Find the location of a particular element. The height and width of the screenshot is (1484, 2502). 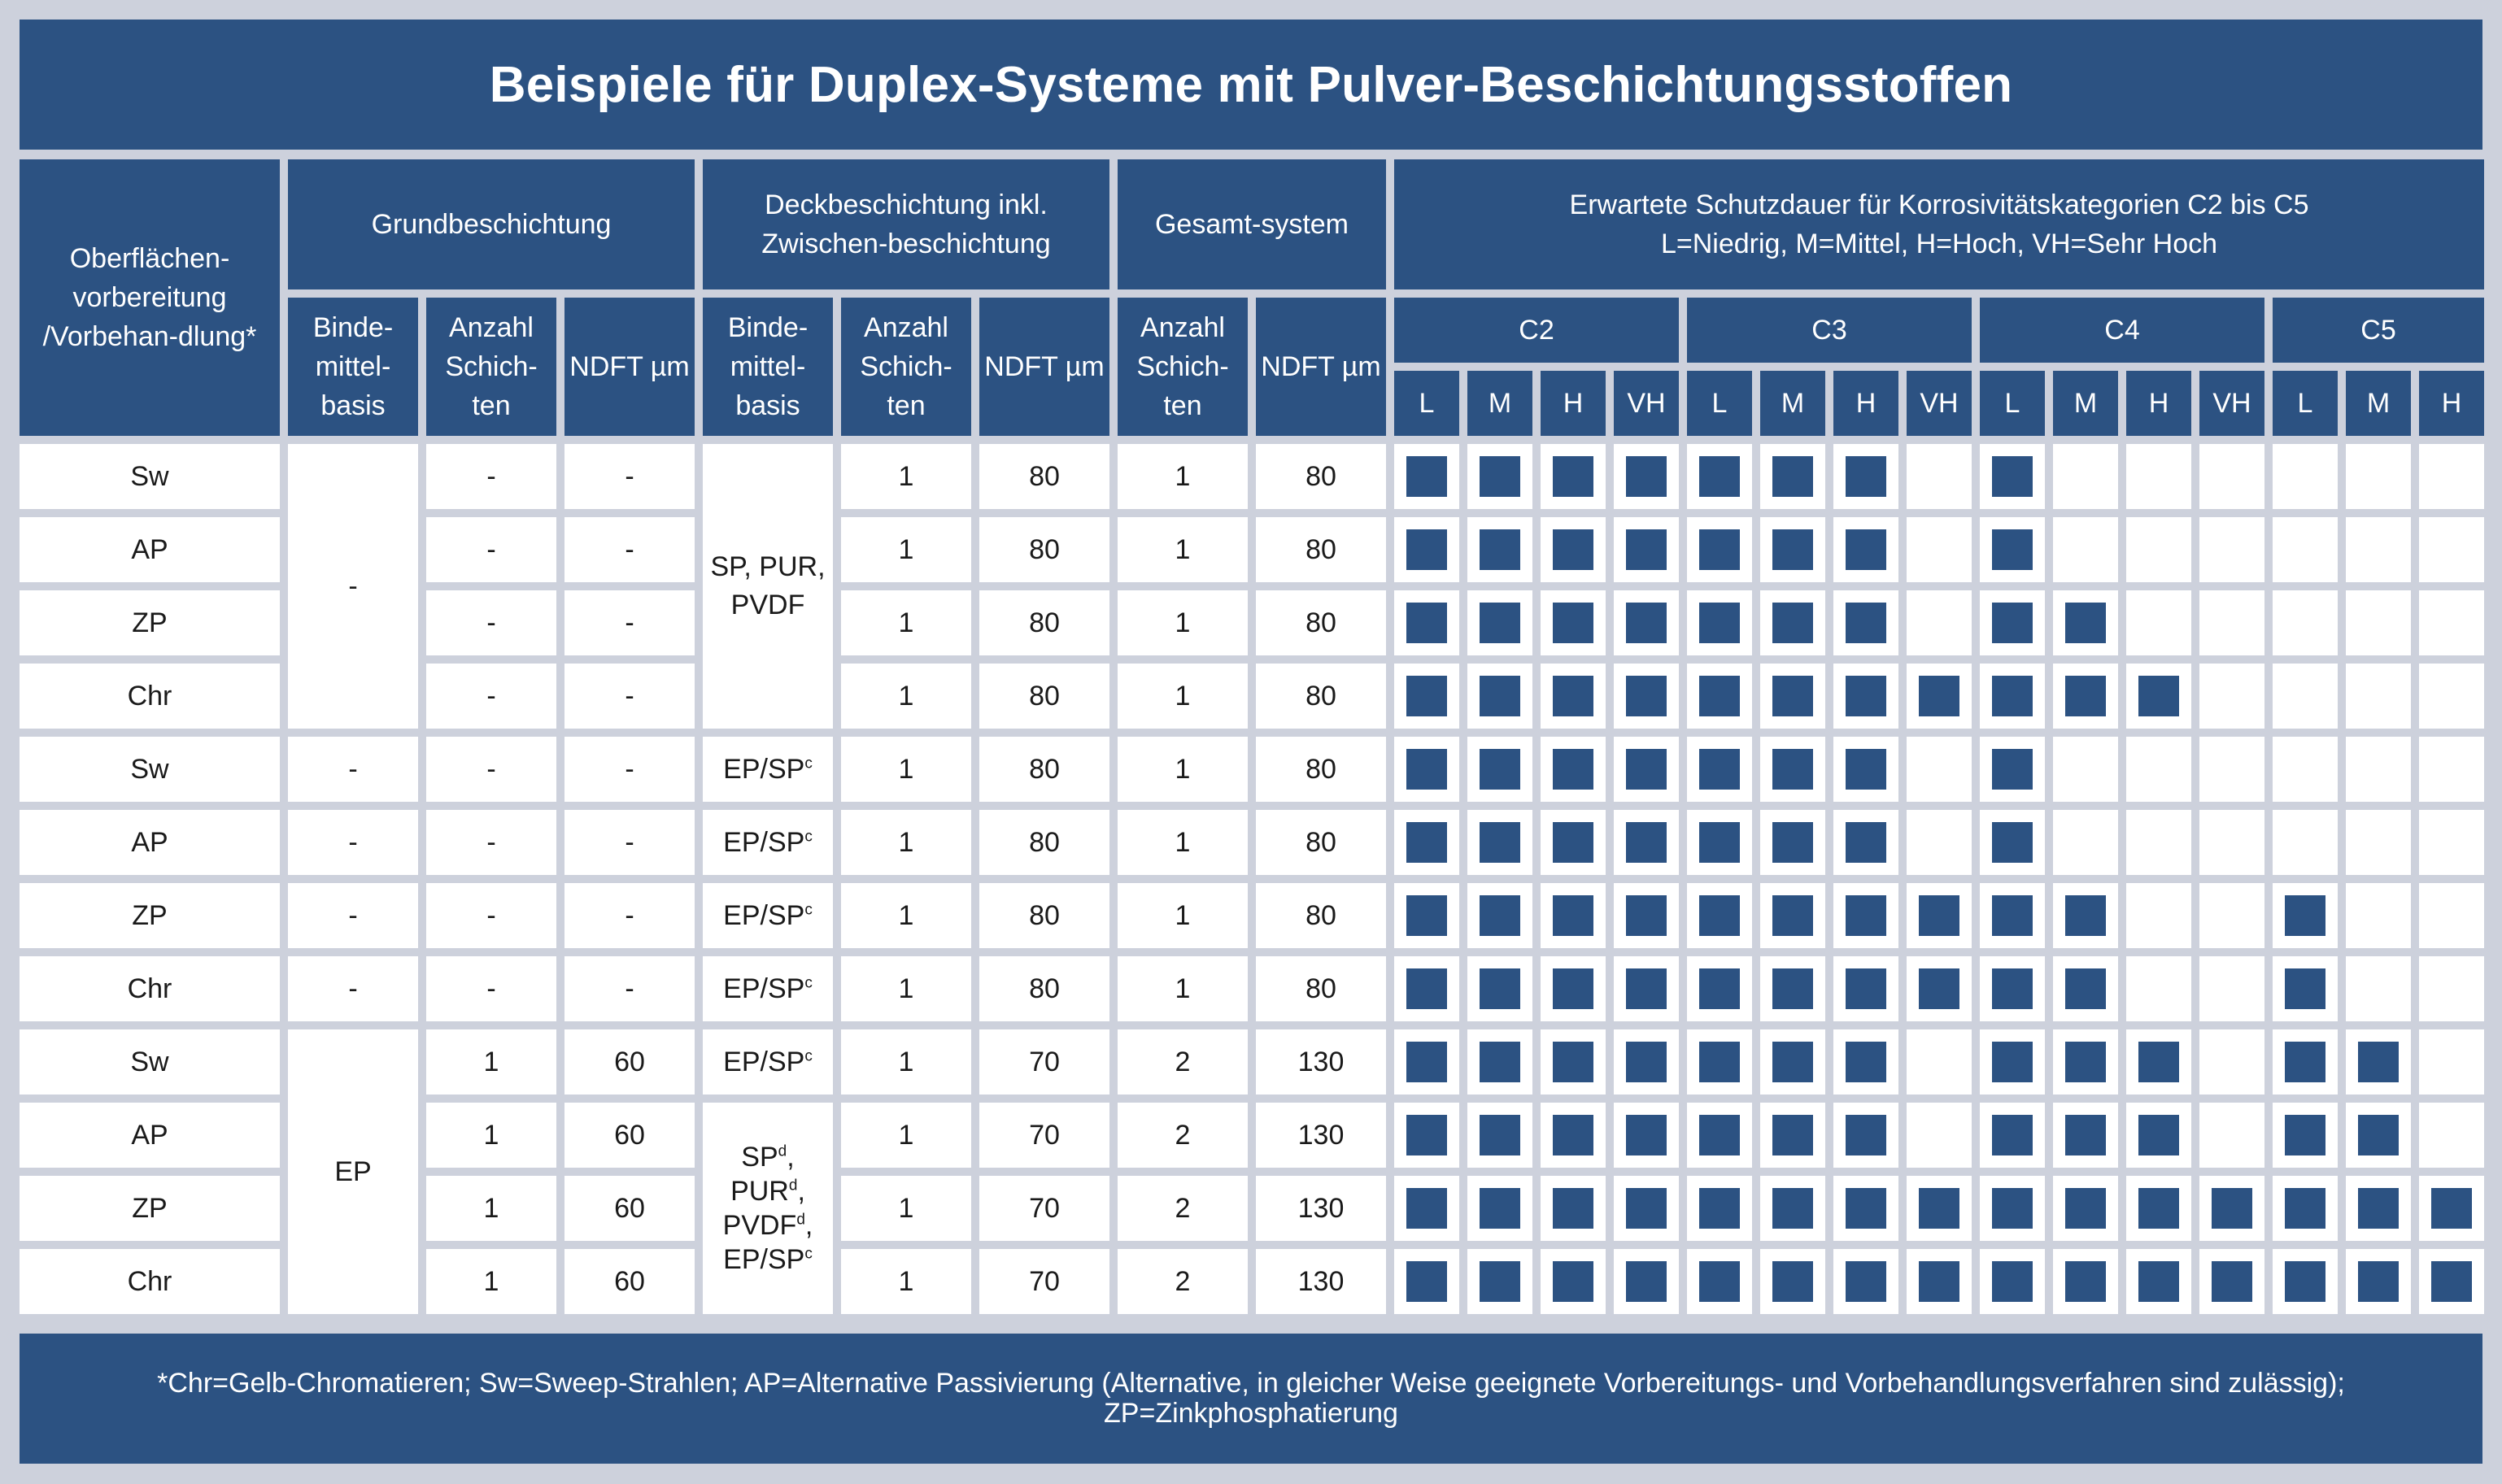

topcoat-binder-sp: SP is located at coordinates (759, 1157).